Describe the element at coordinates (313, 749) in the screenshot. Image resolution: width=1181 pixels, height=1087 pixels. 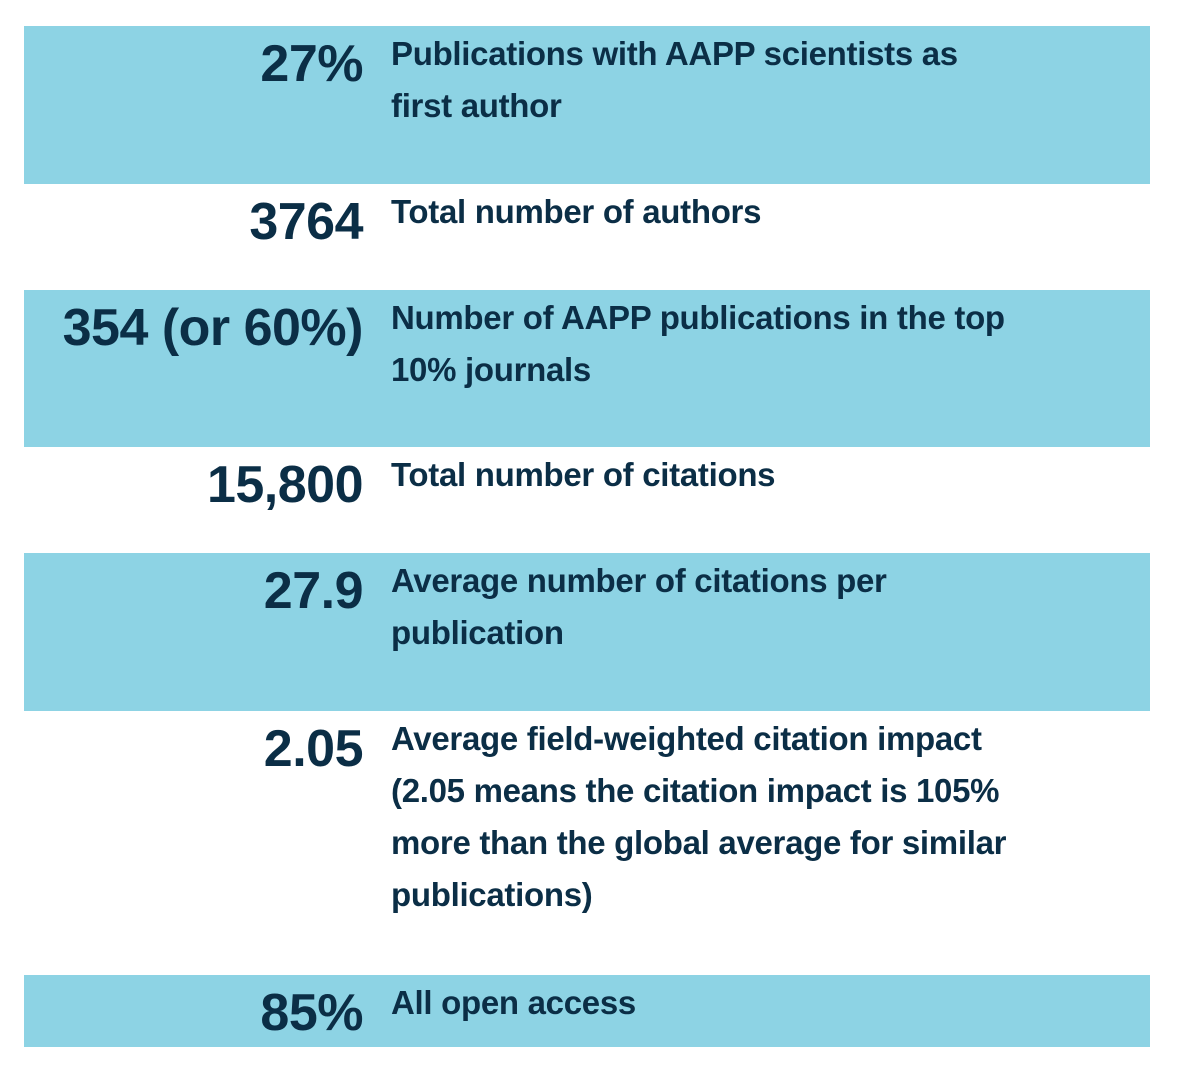
I see `stat-value: 2.05` at that location.